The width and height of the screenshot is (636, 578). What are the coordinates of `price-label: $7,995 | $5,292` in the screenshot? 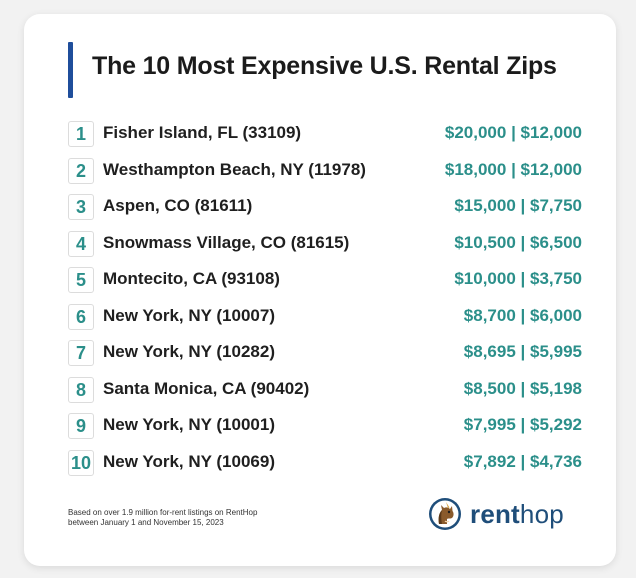 It's located at (522, 424).